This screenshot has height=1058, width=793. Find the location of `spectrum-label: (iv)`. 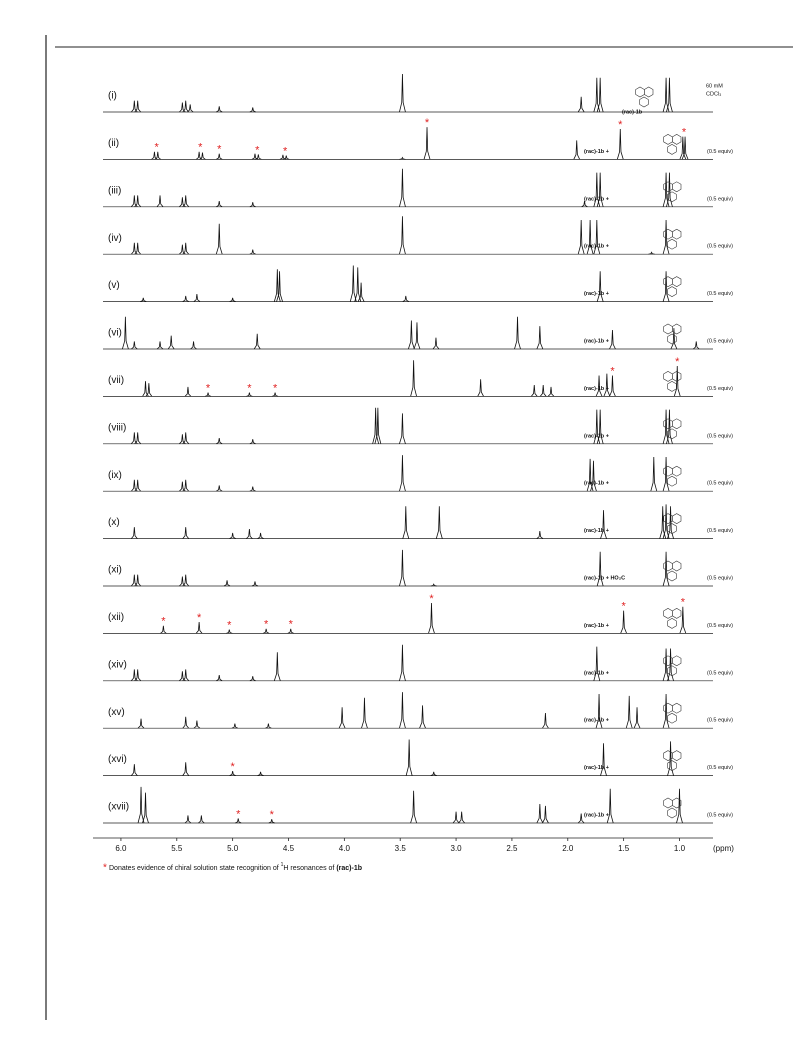

spectrum-label: (iv) is located at coordinates (115, 238).